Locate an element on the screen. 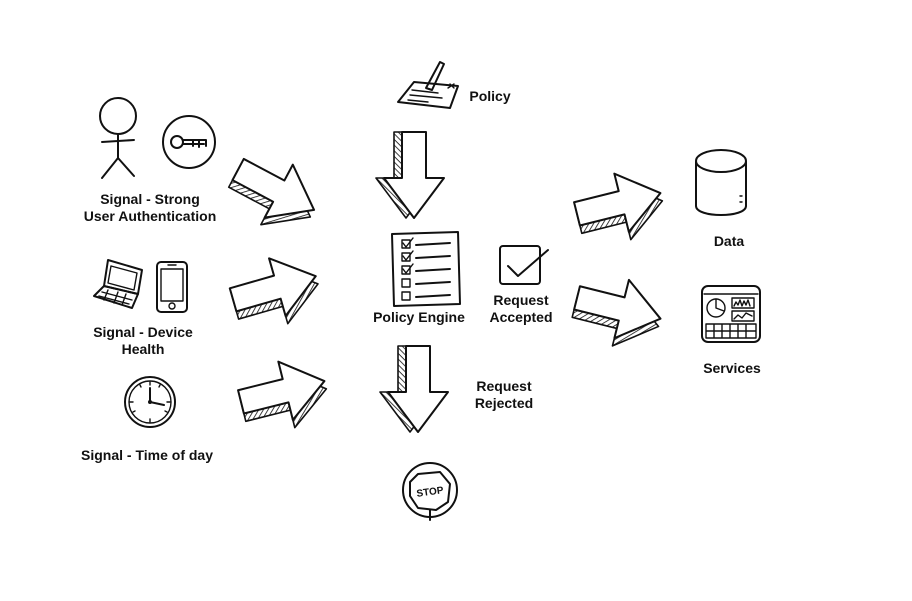 The width and height of the screenshot is (912, 601). checkmark-icon is located at coordinates (524, 265).